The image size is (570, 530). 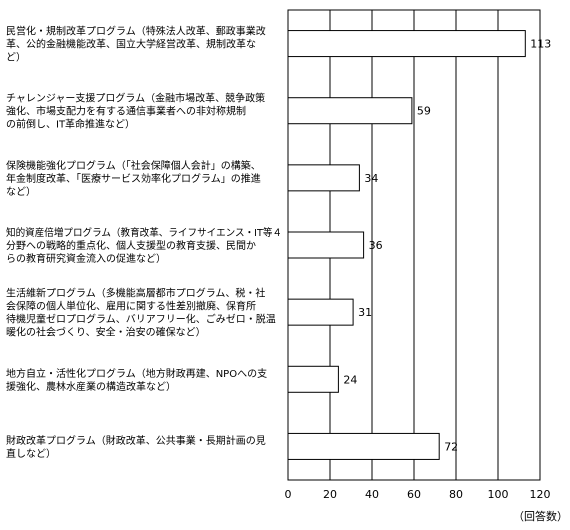 I want to click on category-label-line: 地方自立・活性化プログラム（地方財政再建、NPOへの支, so click(x=136, y=373).